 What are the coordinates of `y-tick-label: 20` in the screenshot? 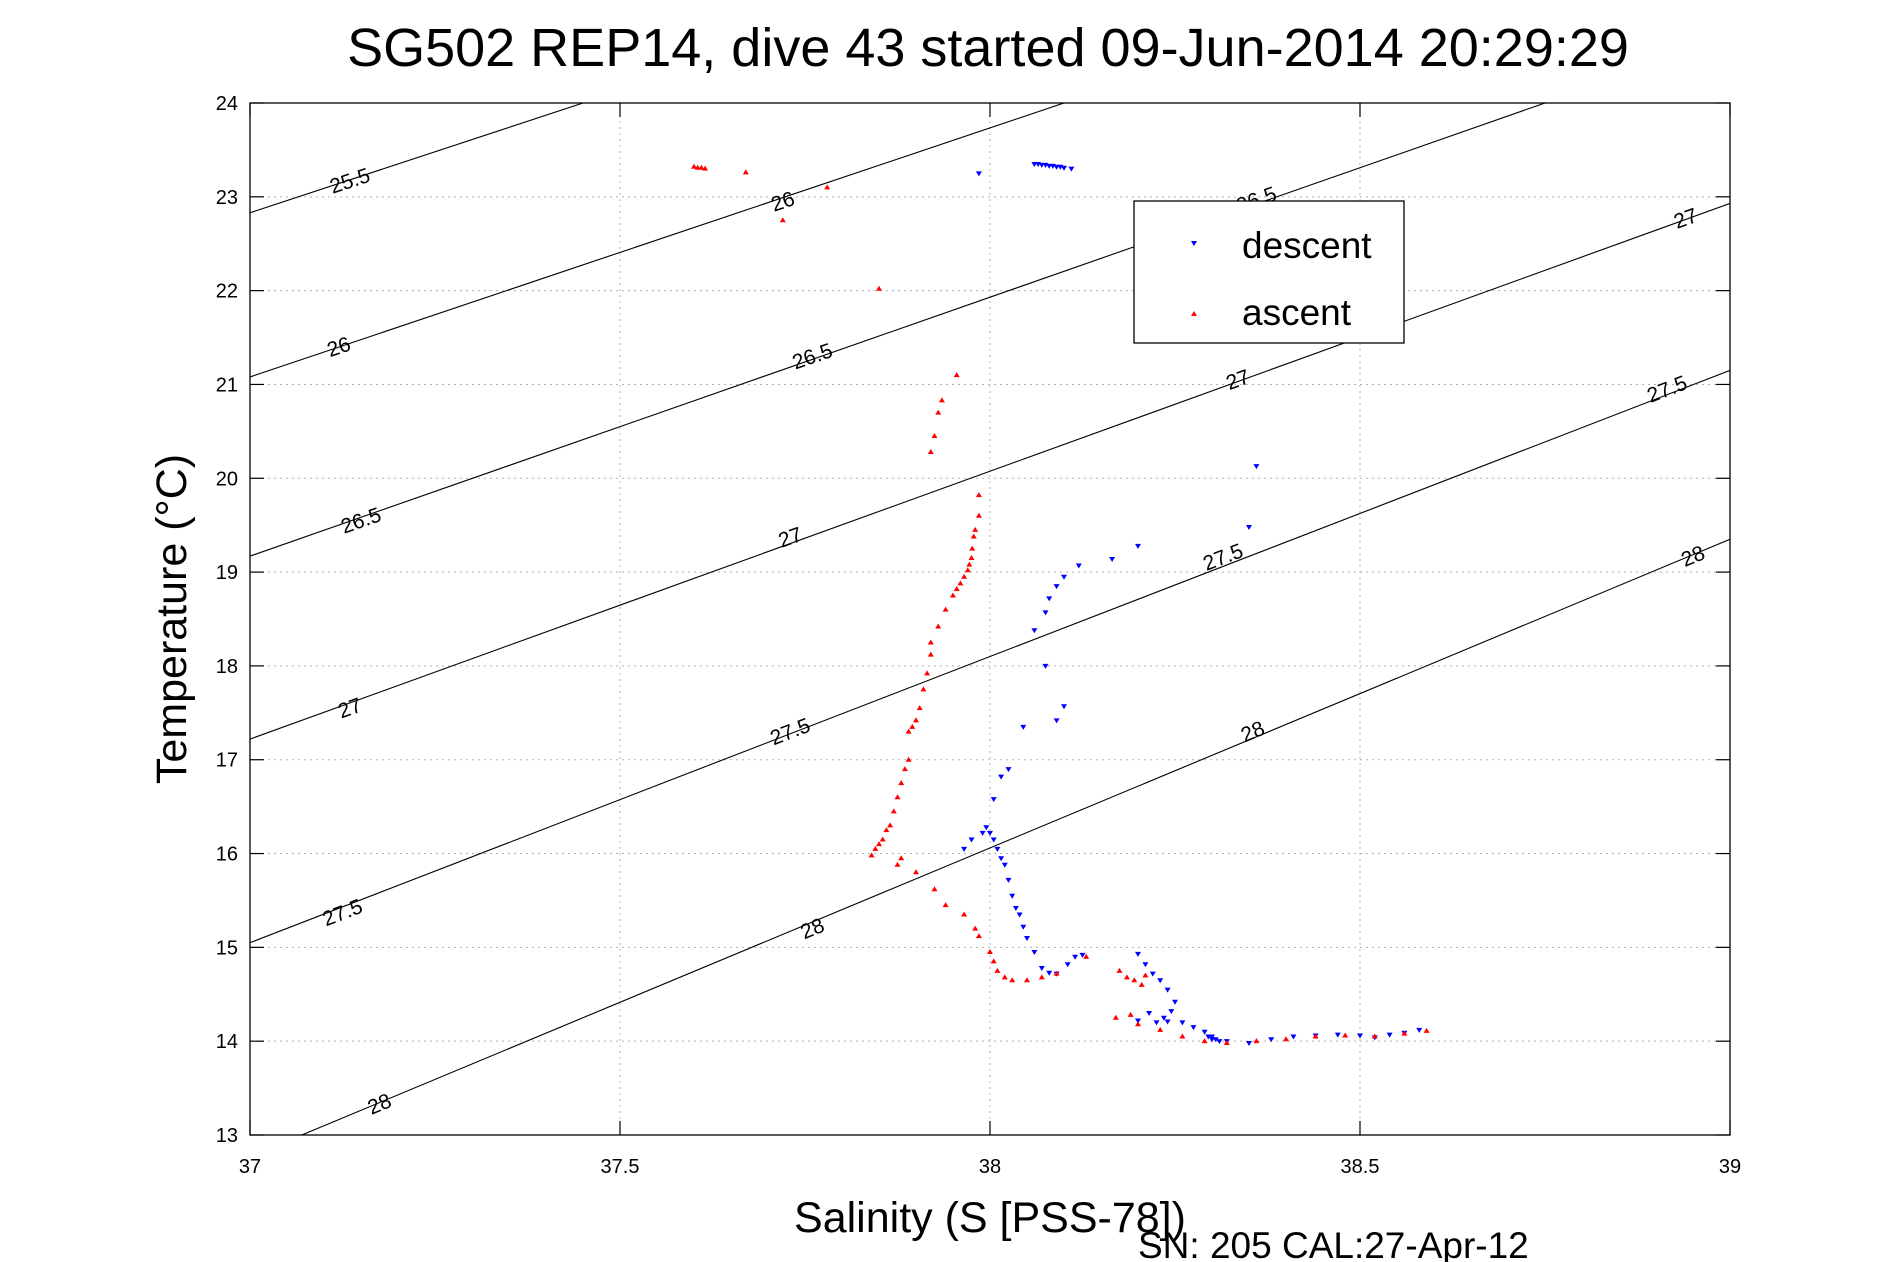 It's located at (227, 479).